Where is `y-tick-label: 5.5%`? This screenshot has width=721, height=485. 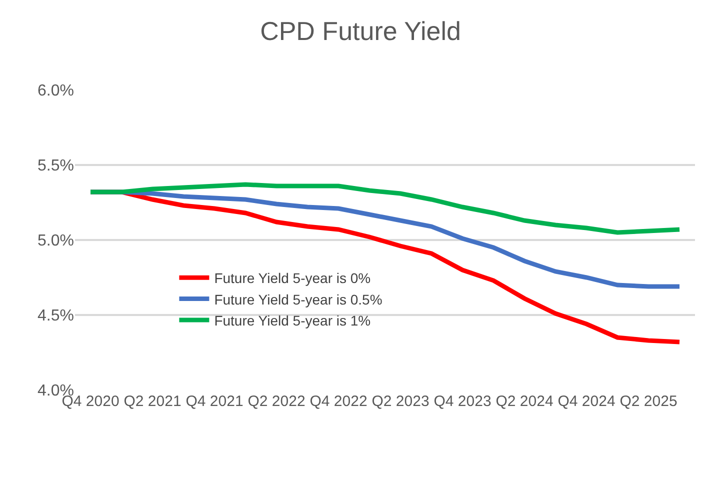 y-tick-label: 5.5% is located at coordinates (56, 166).